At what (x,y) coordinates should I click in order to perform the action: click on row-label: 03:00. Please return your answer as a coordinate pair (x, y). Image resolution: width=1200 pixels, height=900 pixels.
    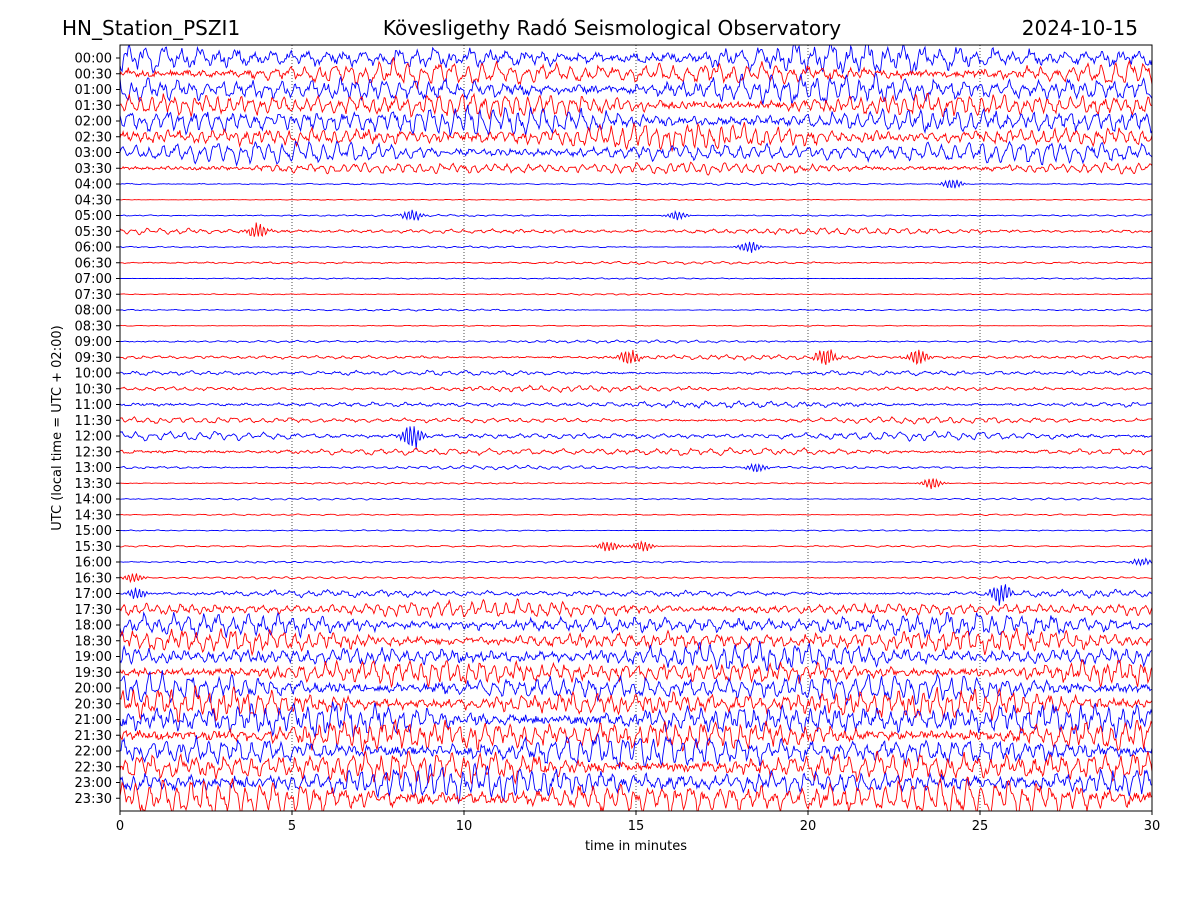
    Looking at the image, I should click on (93, 153).